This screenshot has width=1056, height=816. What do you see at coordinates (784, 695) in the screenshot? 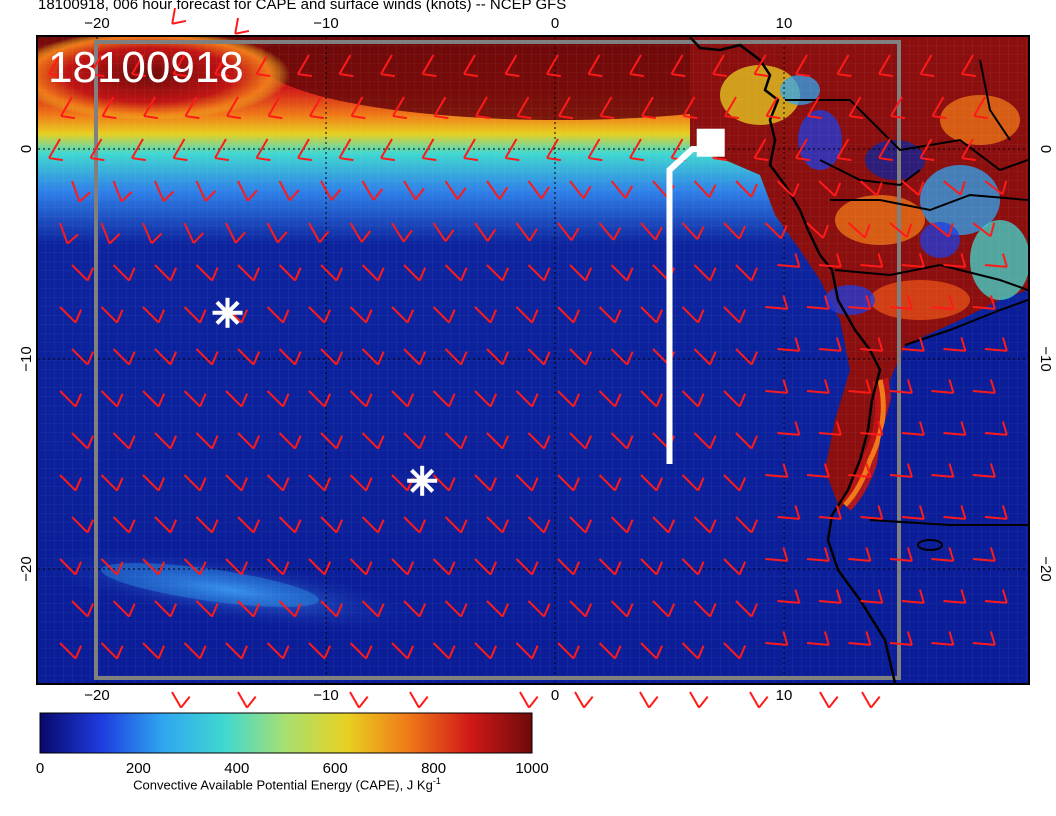
I see `x-tick-bottom: 10` at bounding box center [784, 695].